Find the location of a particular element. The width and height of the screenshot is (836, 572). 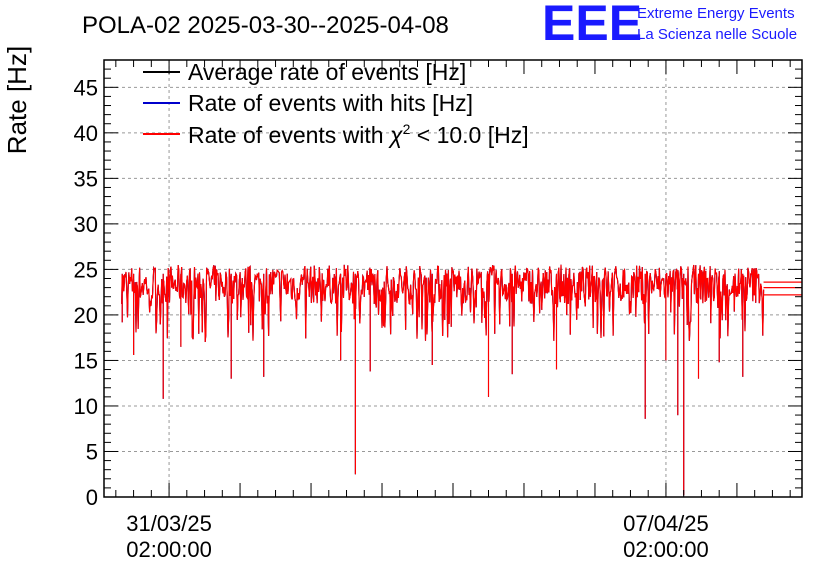

logo-line-2: La Scienza nelle Scuole is located at coordinates (717, 34).